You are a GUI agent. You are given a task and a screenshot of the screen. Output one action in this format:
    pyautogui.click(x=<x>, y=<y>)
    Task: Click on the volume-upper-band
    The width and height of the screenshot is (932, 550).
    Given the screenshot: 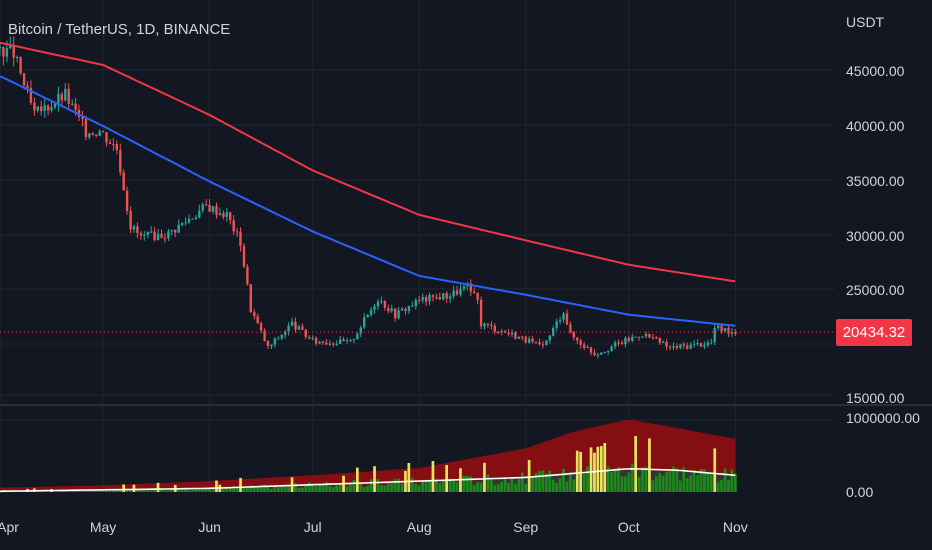 What is the action you would take?
    pyautogui.click(x=368, y=455)
    